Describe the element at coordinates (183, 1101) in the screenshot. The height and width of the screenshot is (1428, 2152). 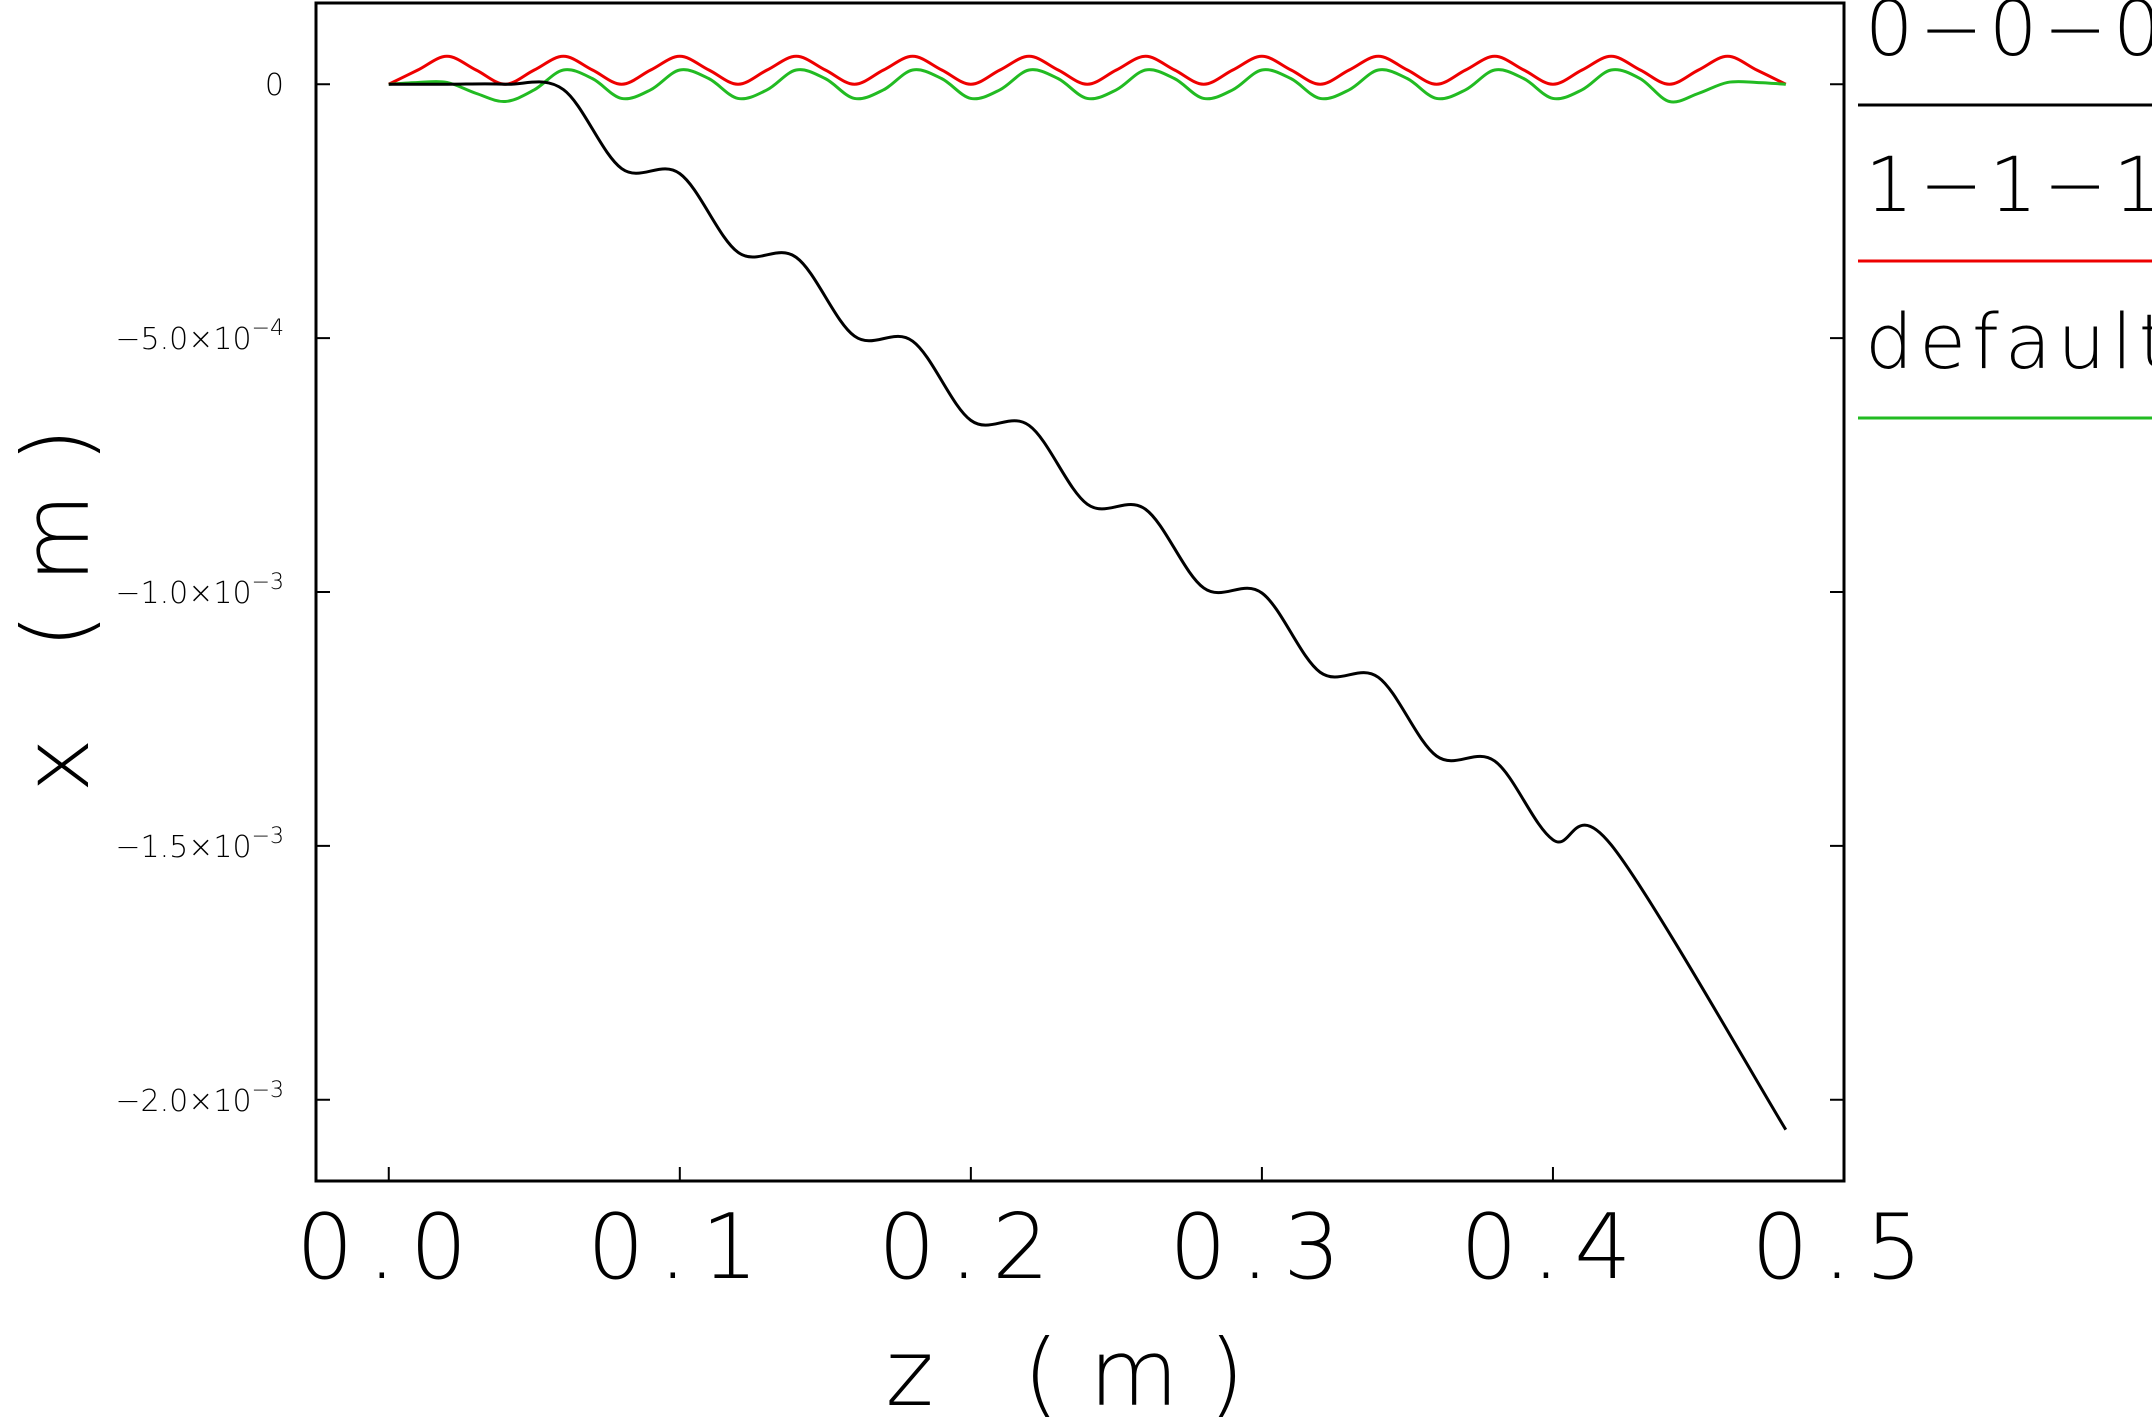
I see `y-tick-label-base: −2.0×10` at that location.